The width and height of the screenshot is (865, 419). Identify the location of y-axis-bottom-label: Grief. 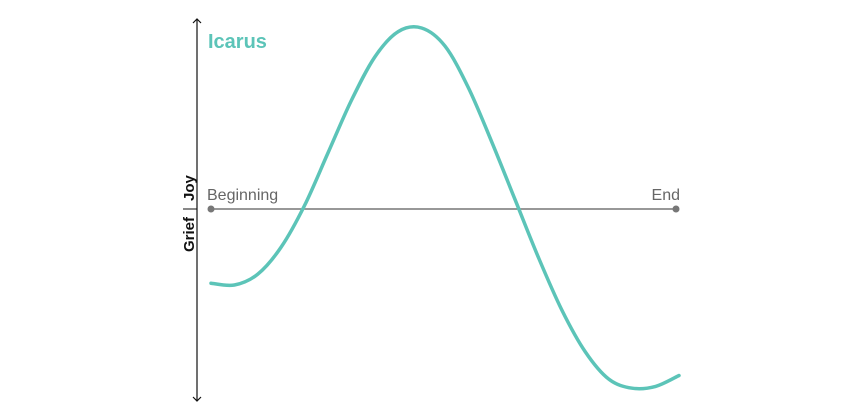
(189, 234).